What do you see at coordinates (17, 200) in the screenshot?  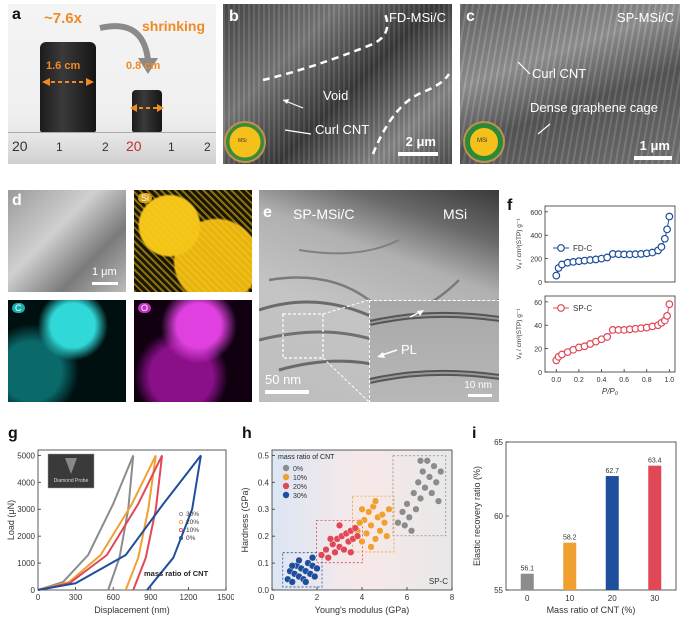 I see `panel-d-label: d` at bounding box center [17, 200].